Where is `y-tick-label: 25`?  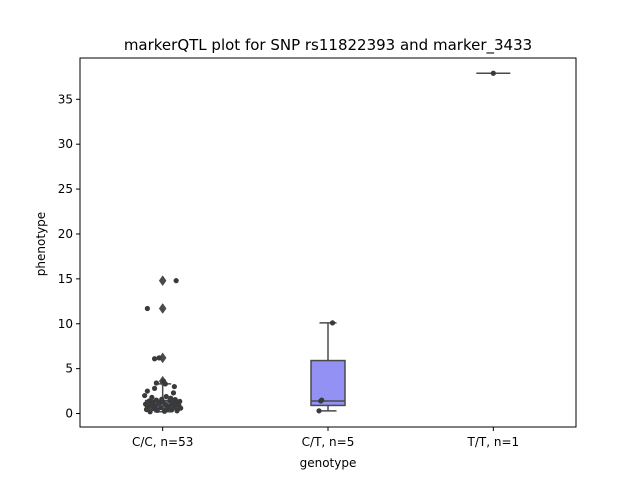 y-tick-label: 25 is located at coordinates (65, 189).